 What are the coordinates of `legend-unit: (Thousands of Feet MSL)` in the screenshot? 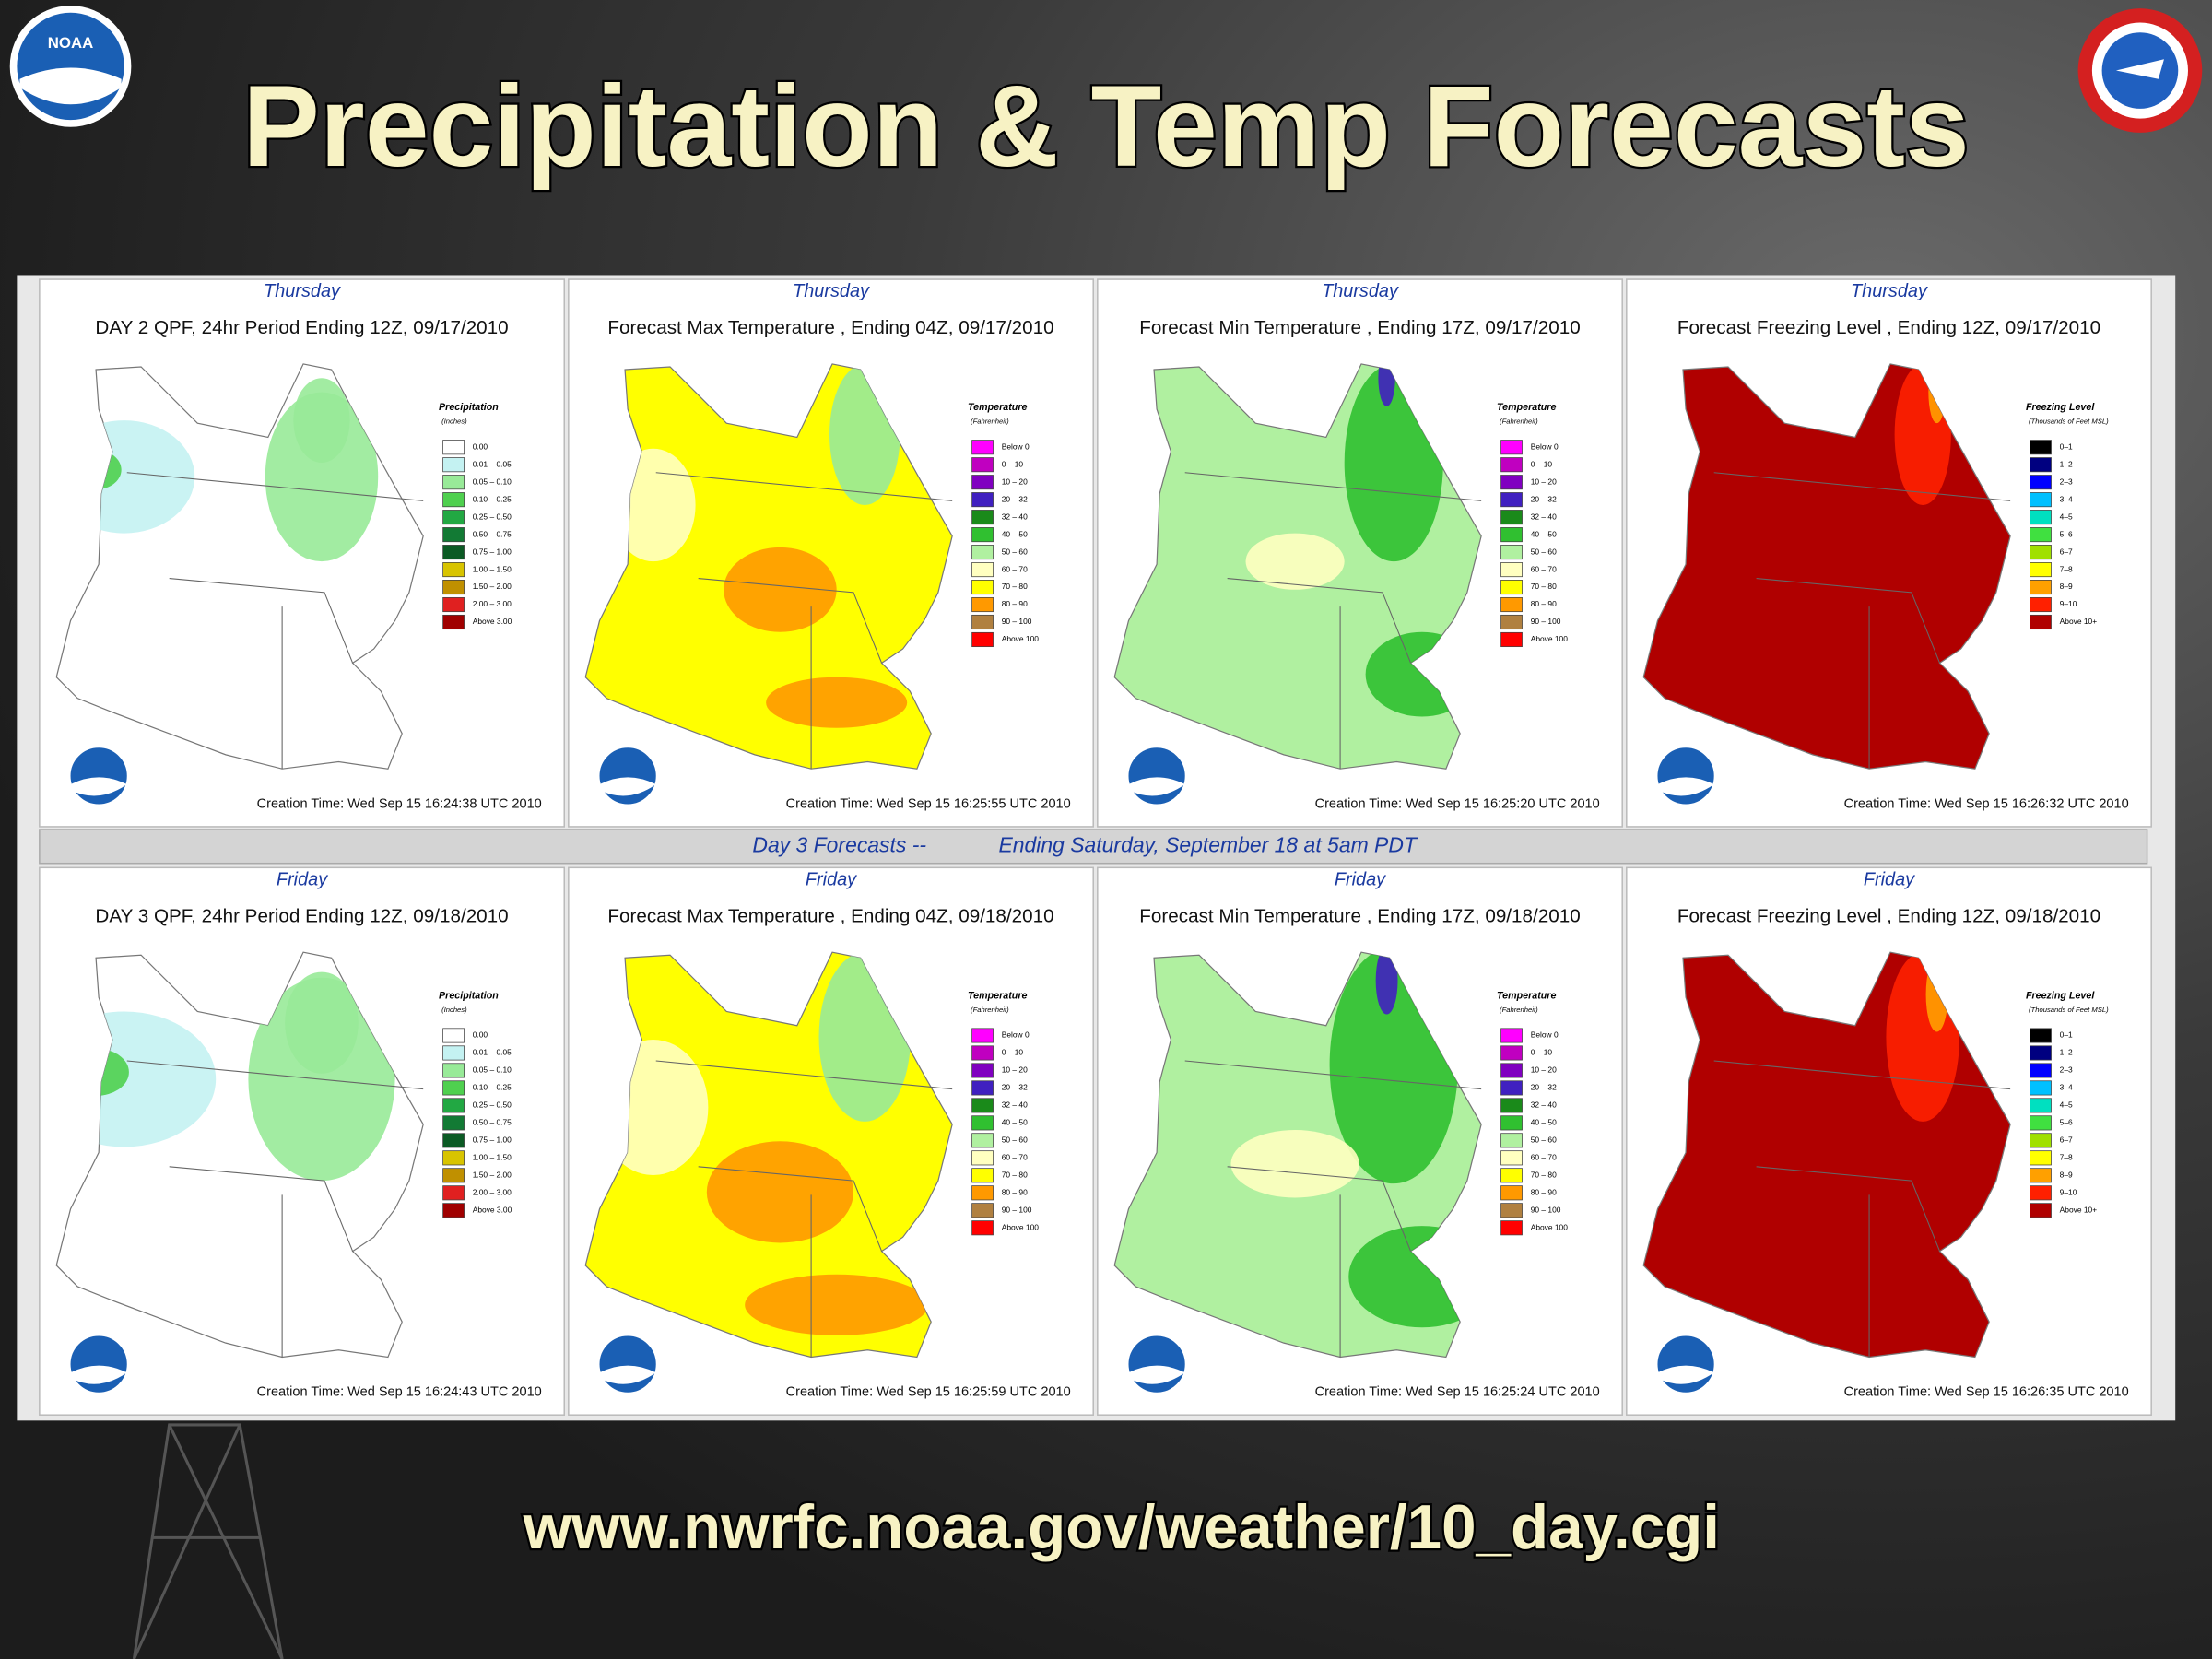 It's located at (2069, 422).